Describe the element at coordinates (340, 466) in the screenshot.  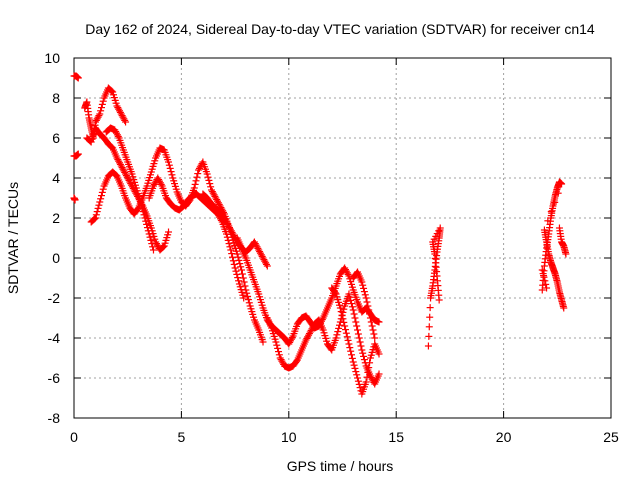
I see `x-axis-label: GPS time / hours` at that location.